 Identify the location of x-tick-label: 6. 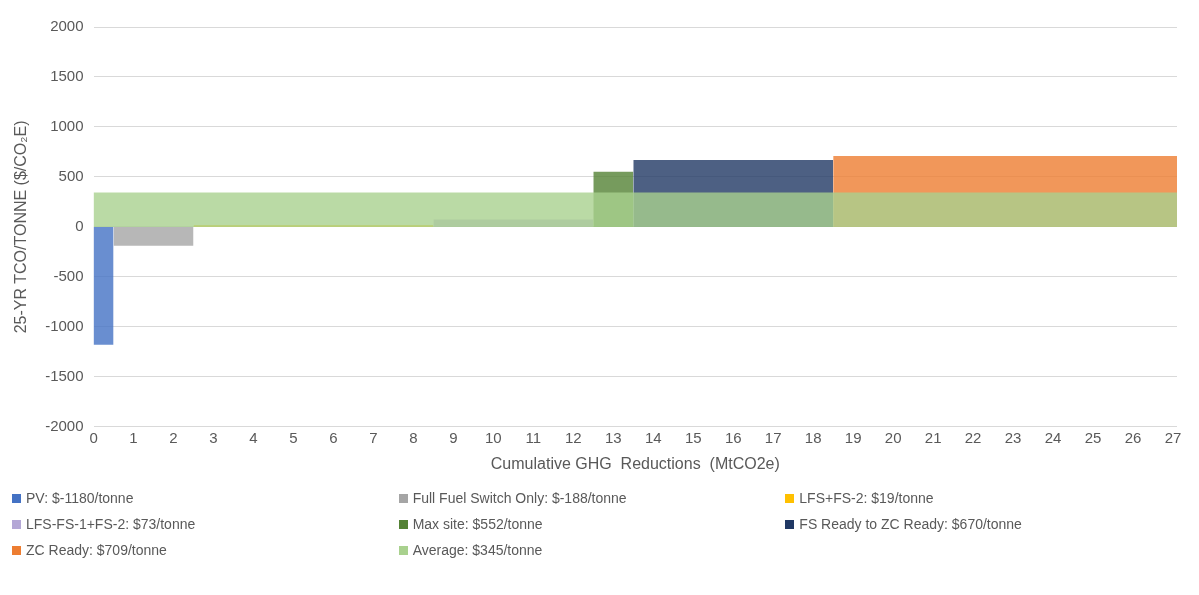
(333, 437).